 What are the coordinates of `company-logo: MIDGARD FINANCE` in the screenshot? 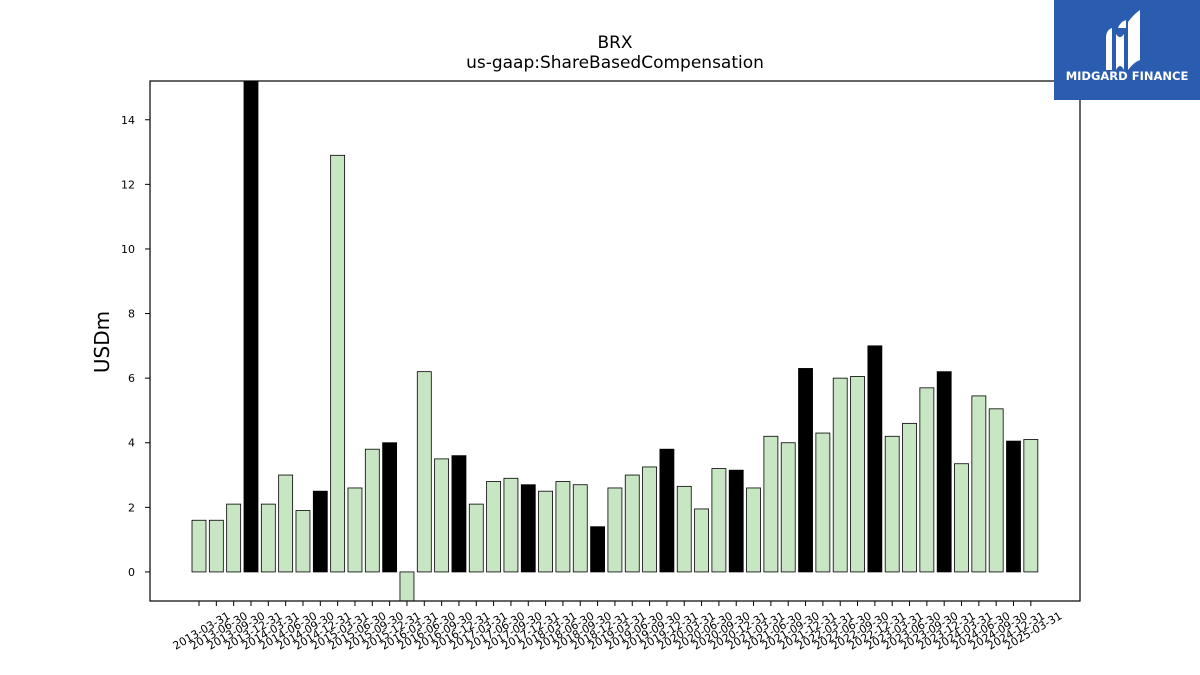 It's located at (1127, 50).